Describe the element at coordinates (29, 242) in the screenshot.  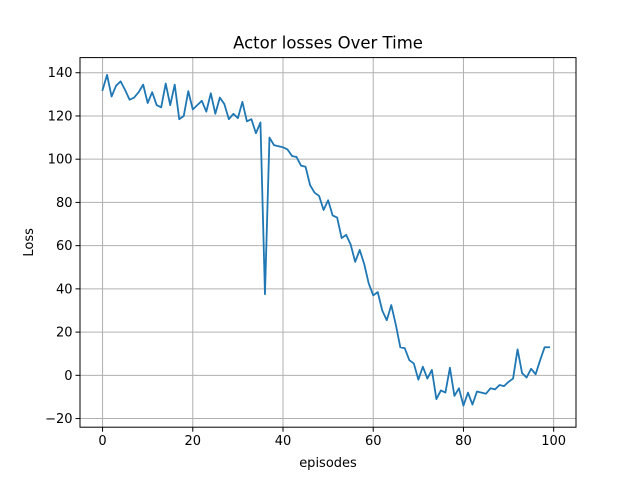
I see `y-axis-label: Loss` at that location.